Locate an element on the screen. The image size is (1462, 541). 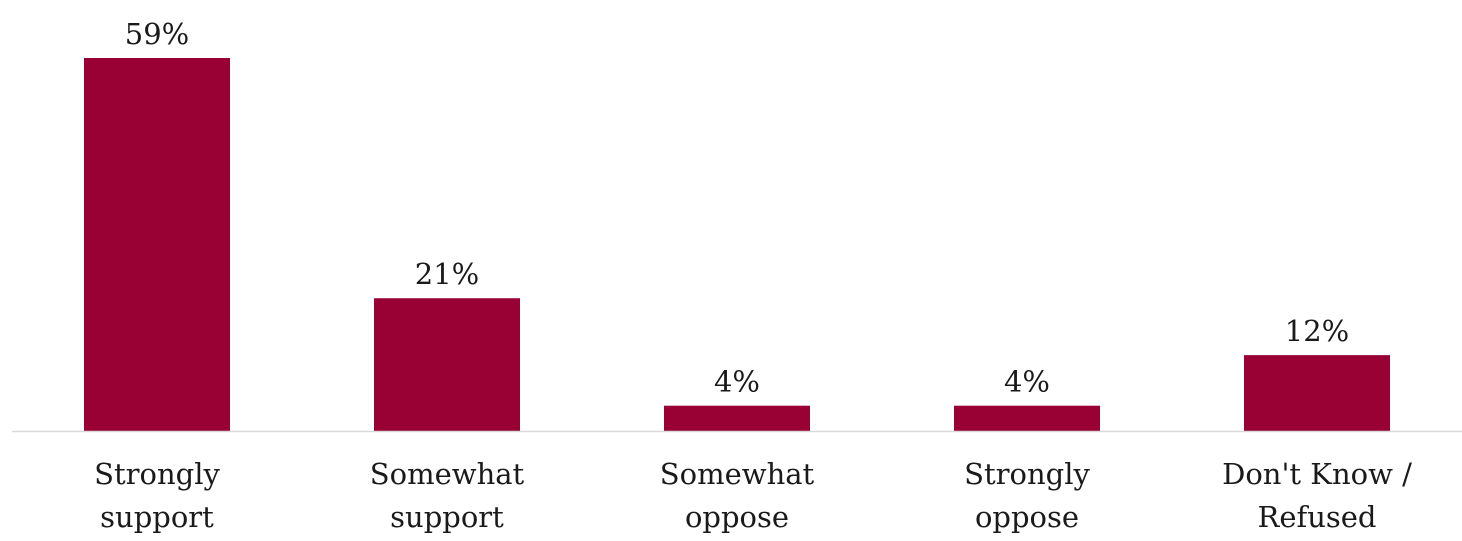
value-label-3: 4% is located at coordinates (1027, 382).